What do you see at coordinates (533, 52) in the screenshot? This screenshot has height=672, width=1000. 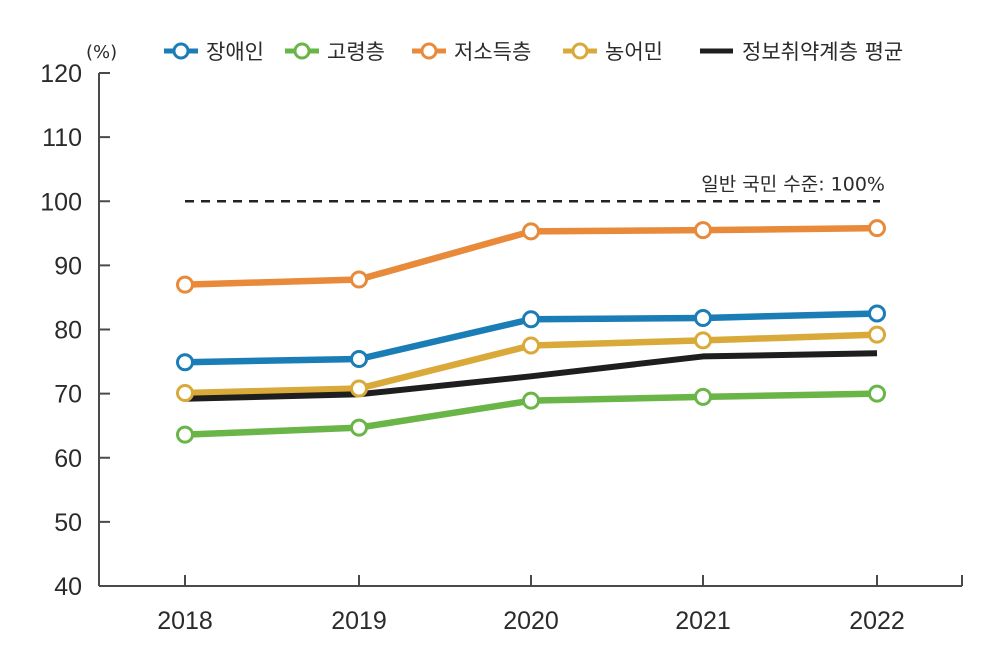 I see `legend: 장애인 고령층 저소득층 농어민 정보취약계층 평균` at bounding box center [533, 52].